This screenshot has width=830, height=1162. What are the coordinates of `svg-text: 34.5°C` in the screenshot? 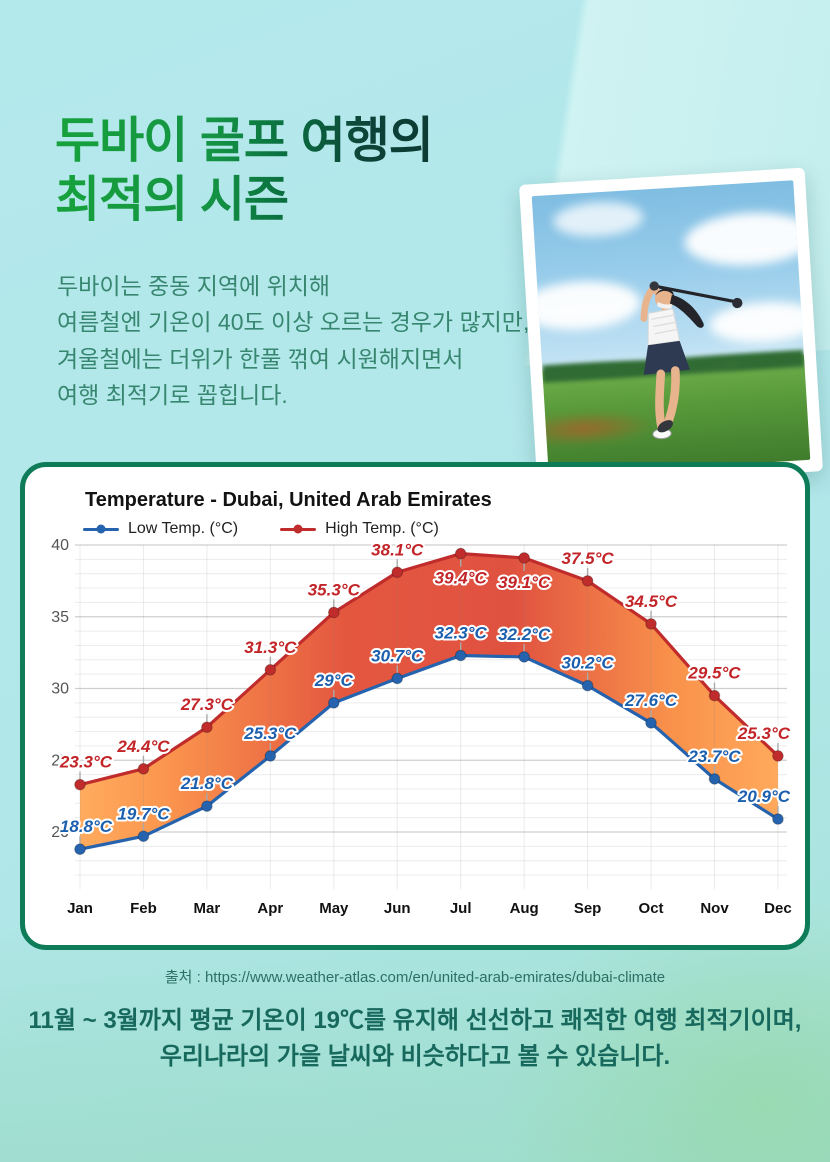 It's located at (651, 601).